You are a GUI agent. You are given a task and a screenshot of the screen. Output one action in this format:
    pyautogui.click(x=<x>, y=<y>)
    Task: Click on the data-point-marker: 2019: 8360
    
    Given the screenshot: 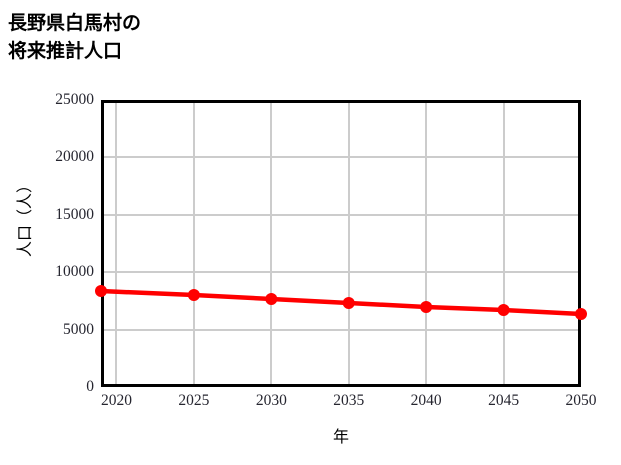 What is the action you would take?
    pyautogui.click(x=101, y=291)
    